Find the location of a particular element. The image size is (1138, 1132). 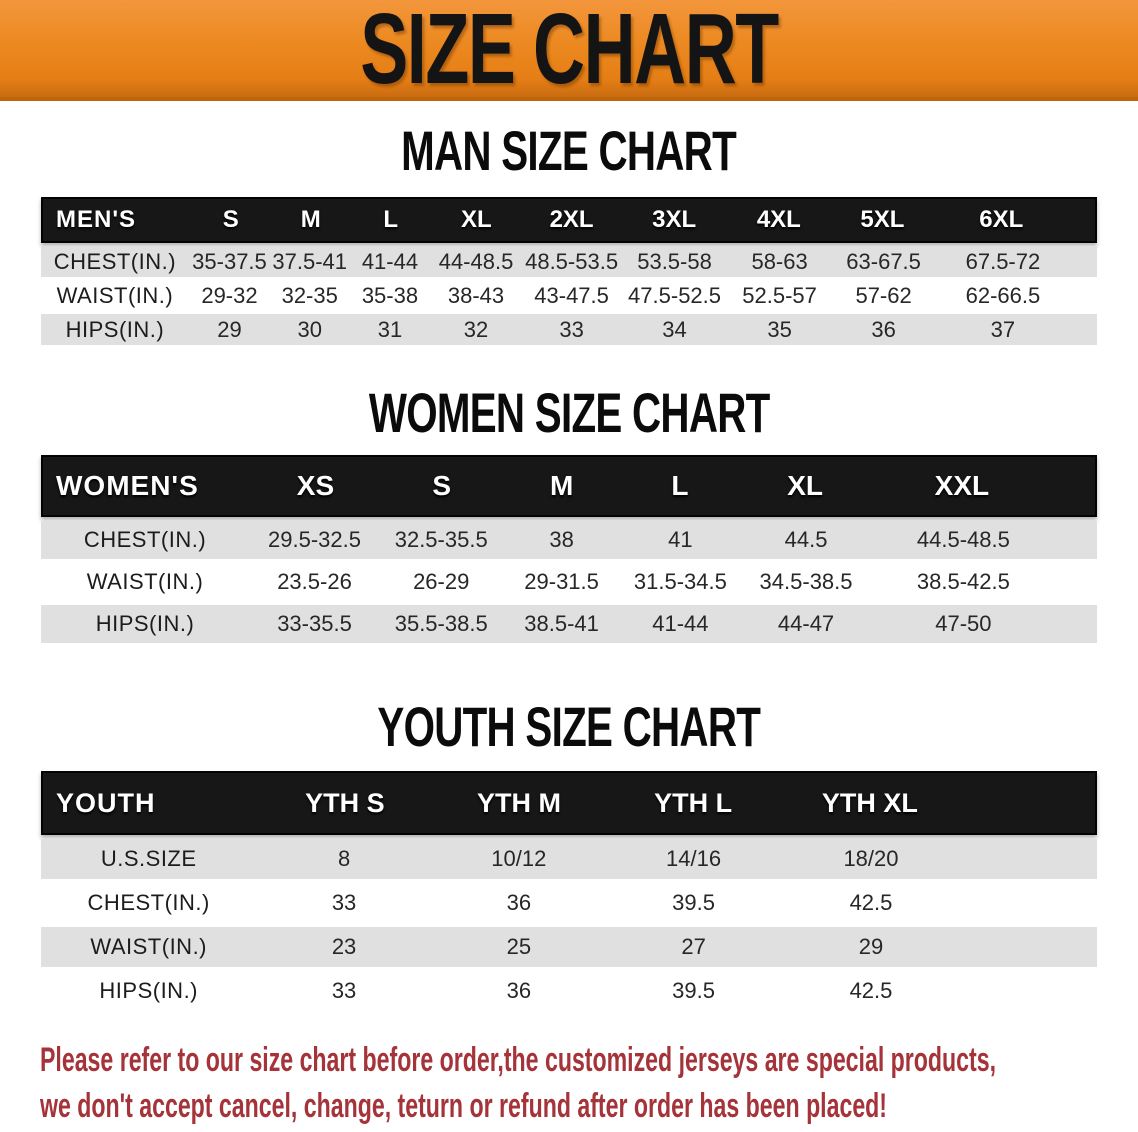

heading-text: WOMEN SIZE CHART is located at coordinates (569, 412).